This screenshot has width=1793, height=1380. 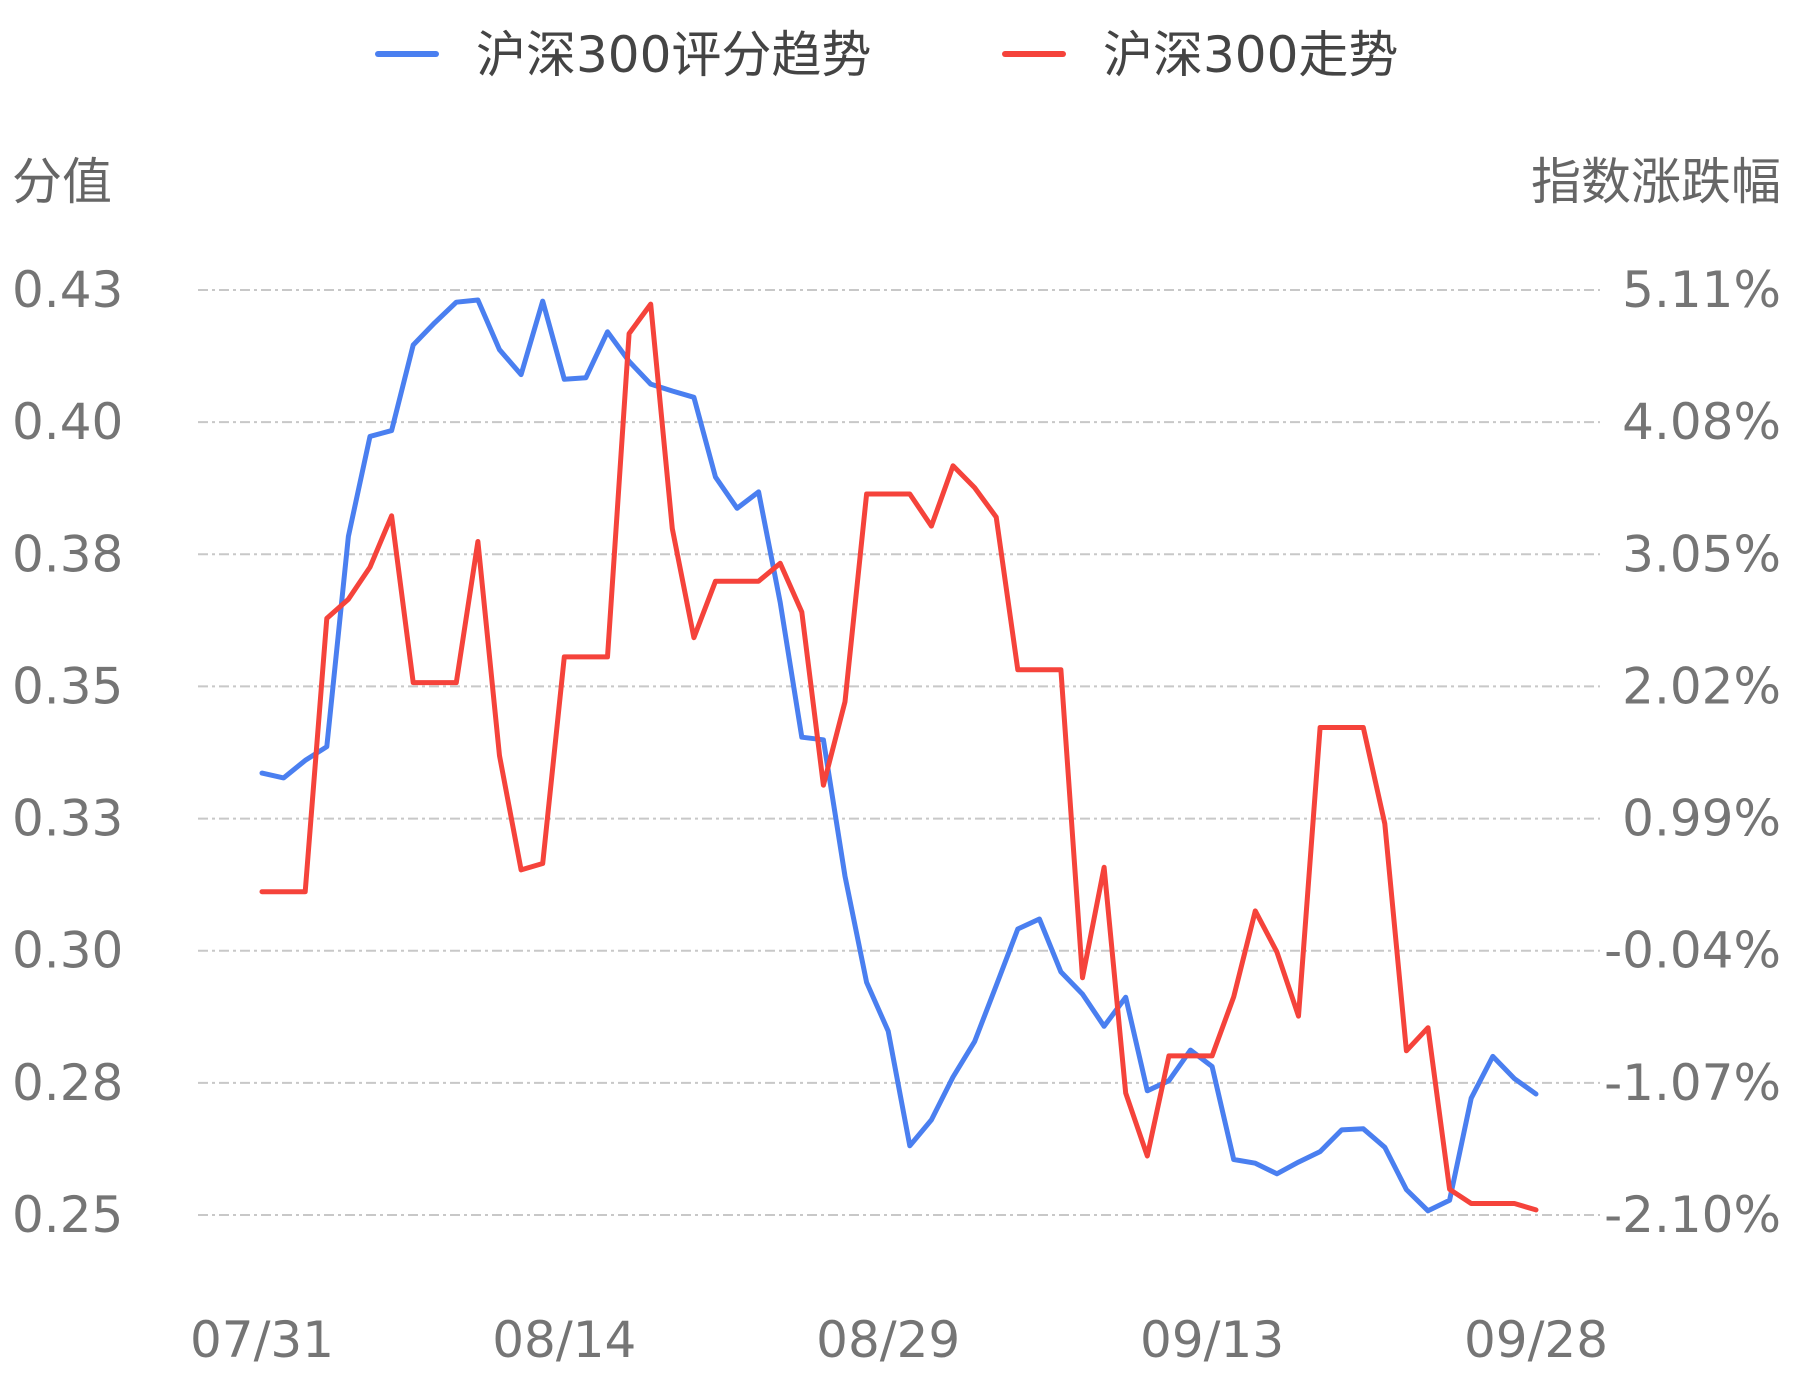 What do you see at coordinates (67, 290) in the screenshot?
I see `left-tick-label: 0.43` at bounding box center [67, 290].